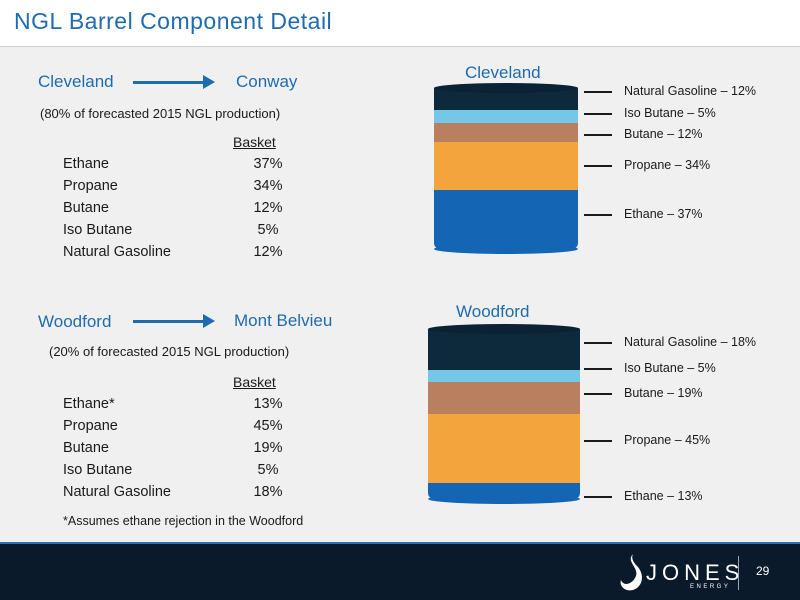  I want to click on jones-energy-logo-icon, so click(631, 572).